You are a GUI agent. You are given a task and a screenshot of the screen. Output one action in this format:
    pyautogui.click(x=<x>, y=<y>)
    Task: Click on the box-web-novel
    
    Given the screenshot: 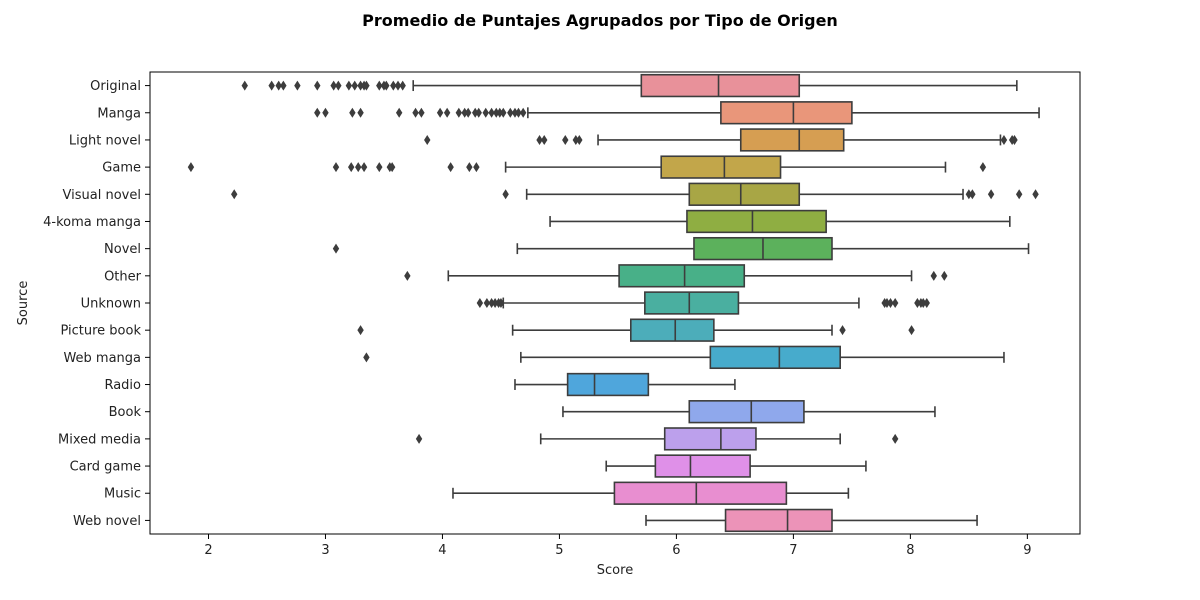 What is the action you would take?
    pyautogui.click(x=811, y=520)
    